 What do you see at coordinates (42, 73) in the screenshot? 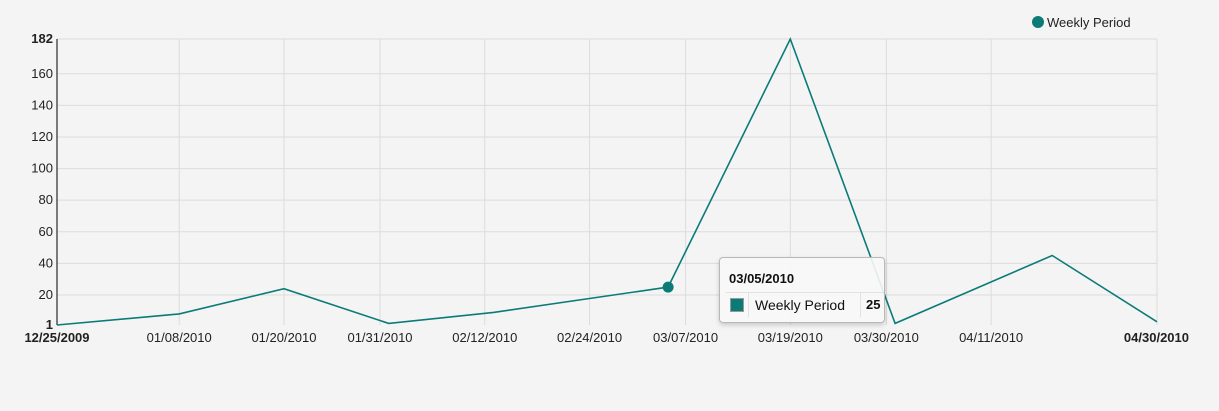
I see `y-tick-label: 160` at bounding box center [42, 73].